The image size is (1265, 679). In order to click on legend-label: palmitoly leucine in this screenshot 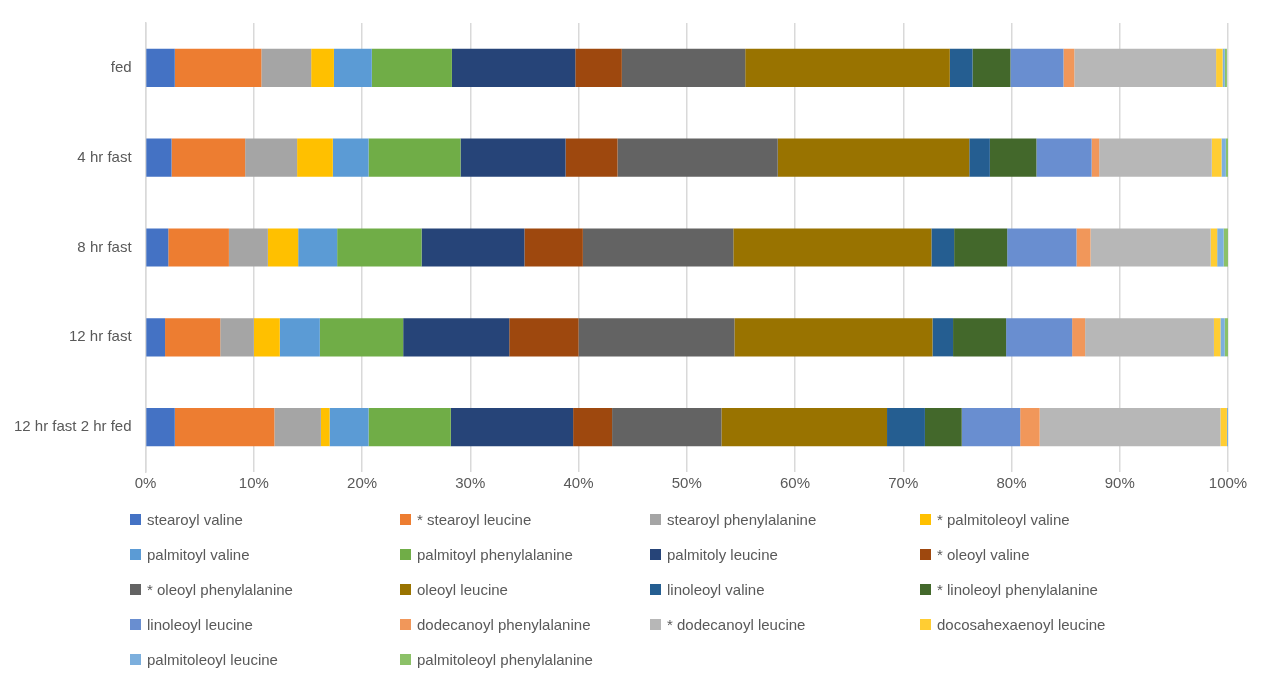, I will do `click(722, 554)`.